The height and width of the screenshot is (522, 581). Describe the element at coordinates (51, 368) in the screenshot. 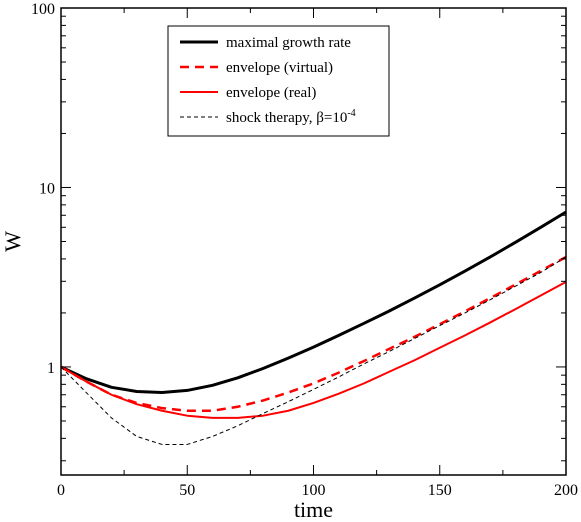

I see `y-tick-label: 1` at that location.